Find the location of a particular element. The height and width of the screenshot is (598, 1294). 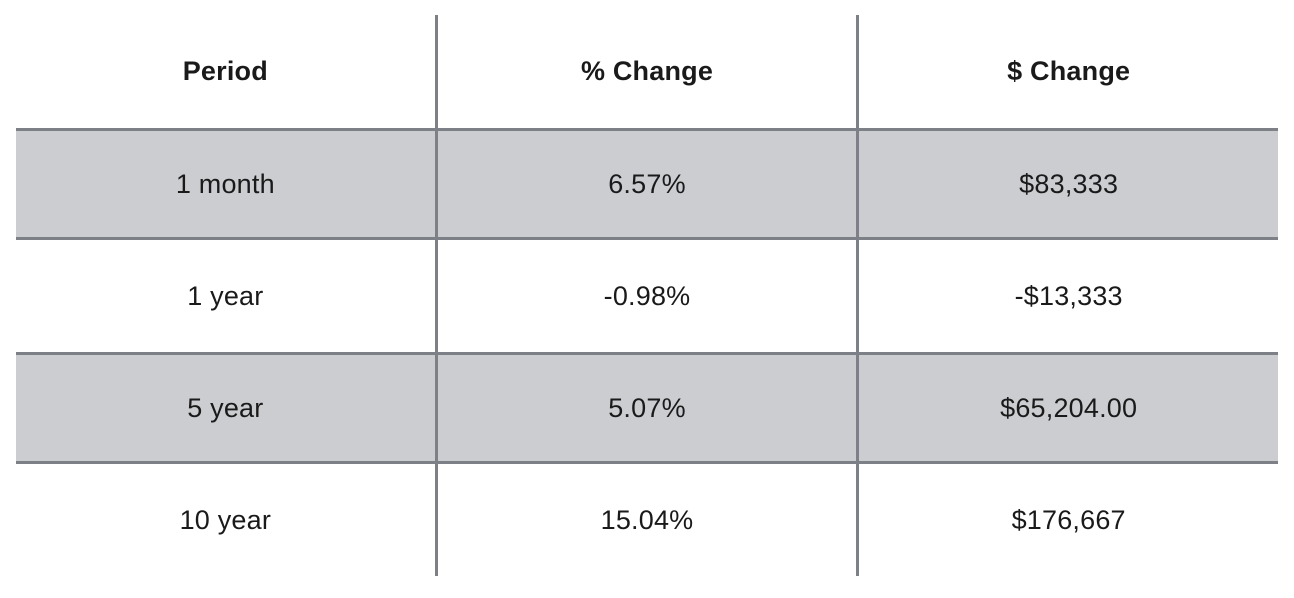

cell-dollar-change: $83,333 is located at coordinates (1067, 184).